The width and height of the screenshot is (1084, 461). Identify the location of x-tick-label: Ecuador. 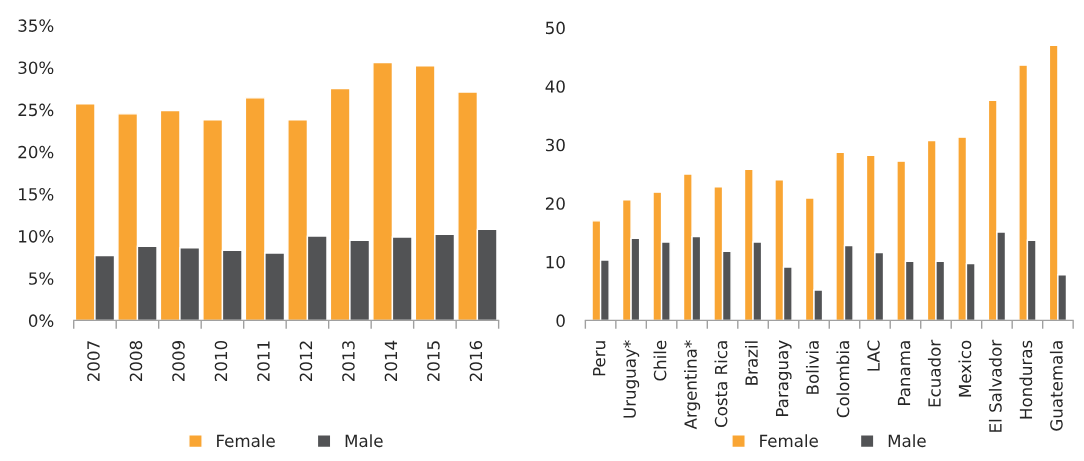
(934, 373).